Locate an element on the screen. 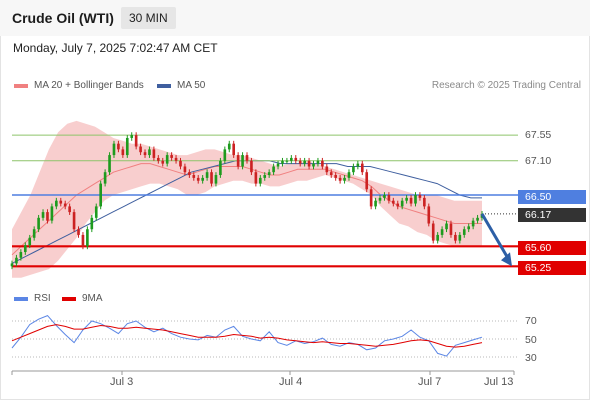  forecast-arrow-head is located at coordinates (506, 259).